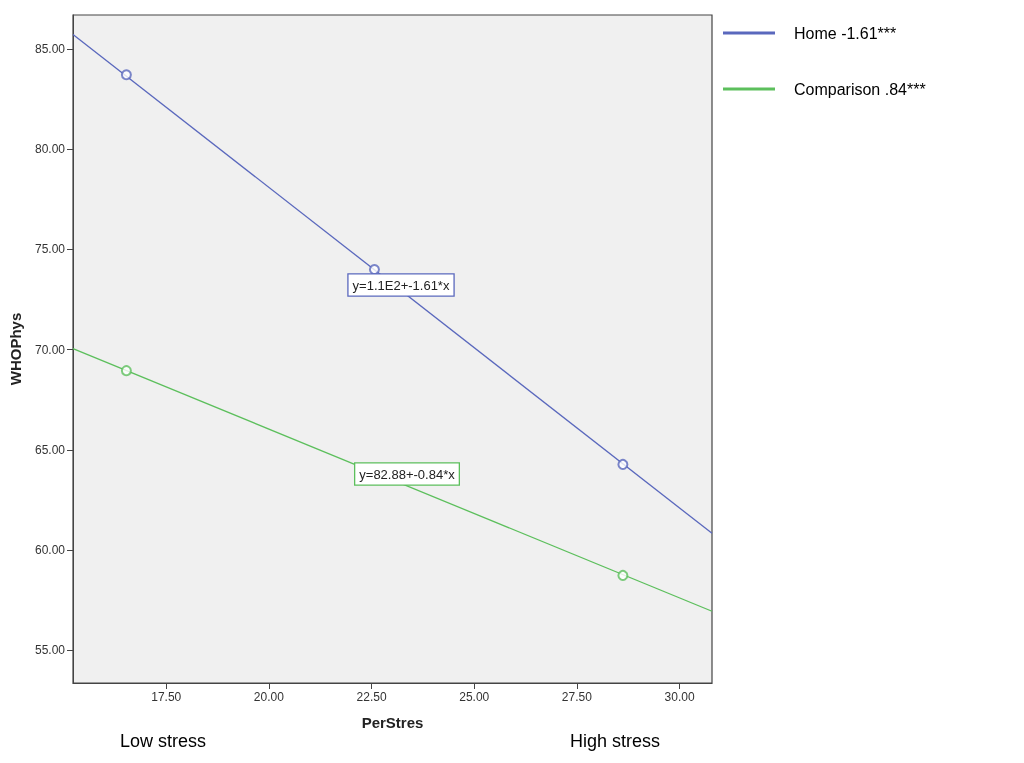 Image resolution: width=1024 pixels, height=763 pixels. What do you see at coordinates (615, 741) in the screenshot?
I see `text: High stress` at bounding box center [615, 741].